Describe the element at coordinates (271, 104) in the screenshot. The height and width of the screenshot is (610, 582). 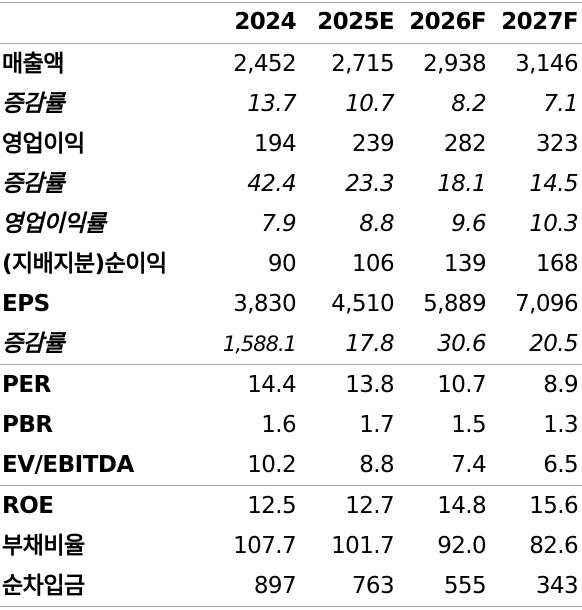
I see `table-cell: 13.7` at that location.